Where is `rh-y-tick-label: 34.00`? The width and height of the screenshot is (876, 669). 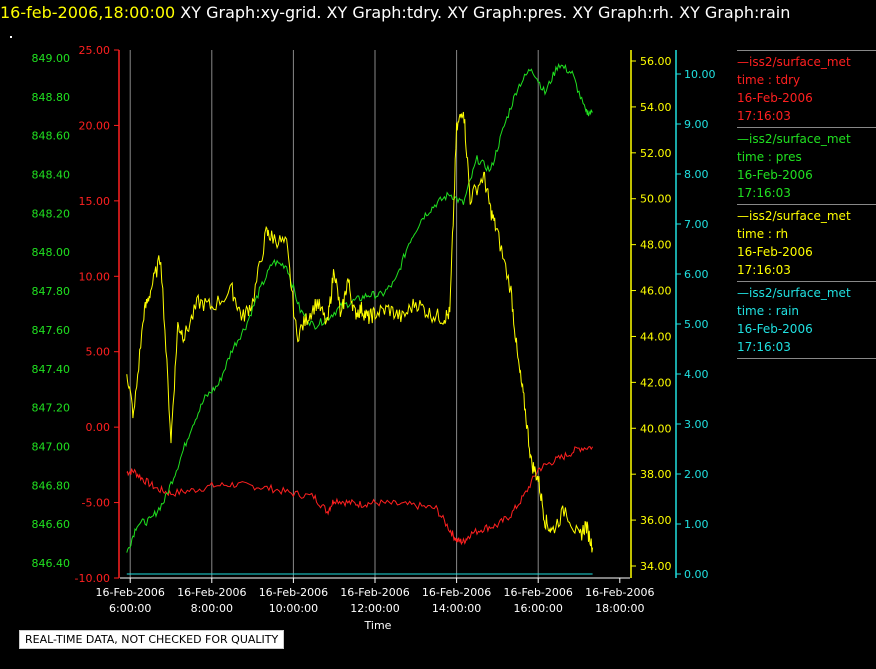
rh-y-tick-label: 34.00 is located at coordinates (656, 566).